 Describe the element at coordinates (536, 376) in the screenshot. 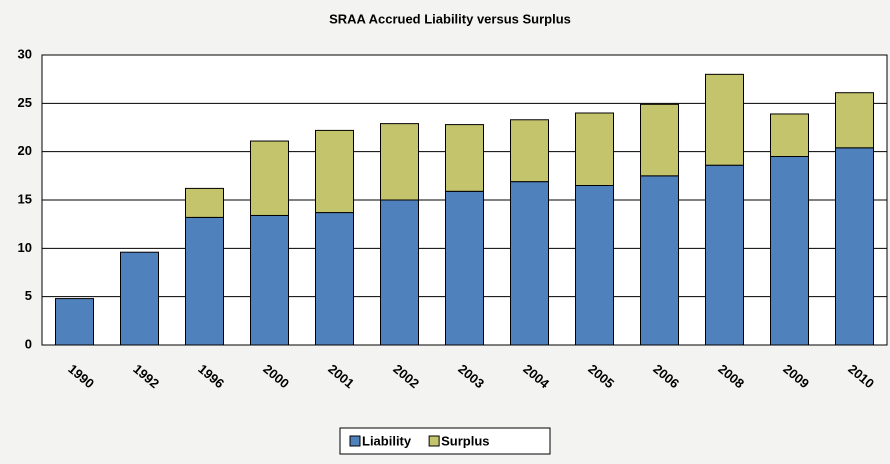

I see `x-tick-label: 2004` at that location.